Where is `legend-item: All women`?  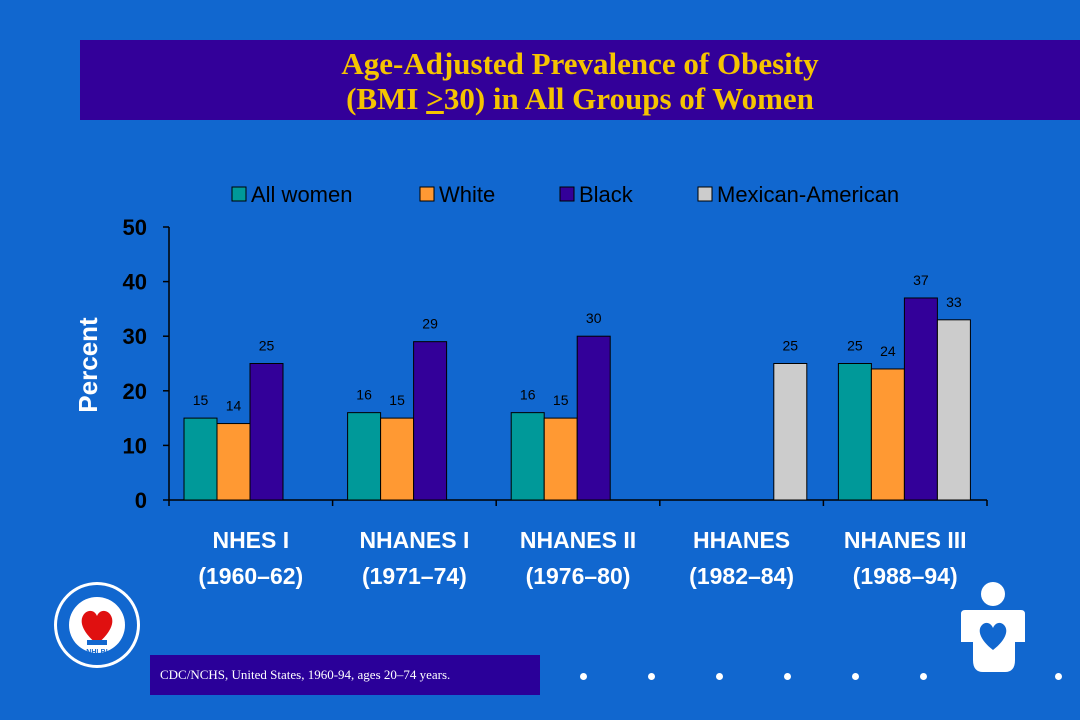
legend-item: All women is located at coordinates (291, 194).